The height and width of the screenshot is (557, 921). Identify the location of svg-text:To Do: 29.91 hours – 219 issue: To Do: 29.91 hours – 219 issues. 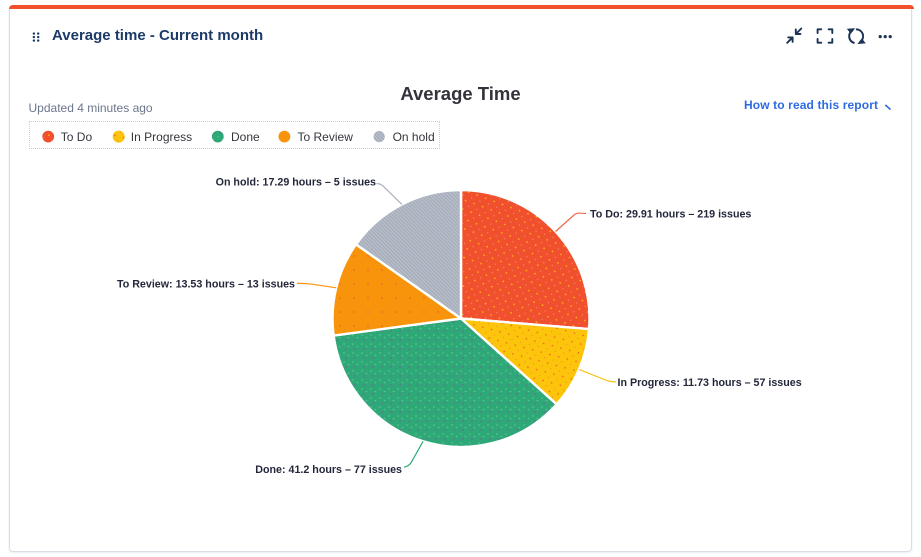
(670, 215).